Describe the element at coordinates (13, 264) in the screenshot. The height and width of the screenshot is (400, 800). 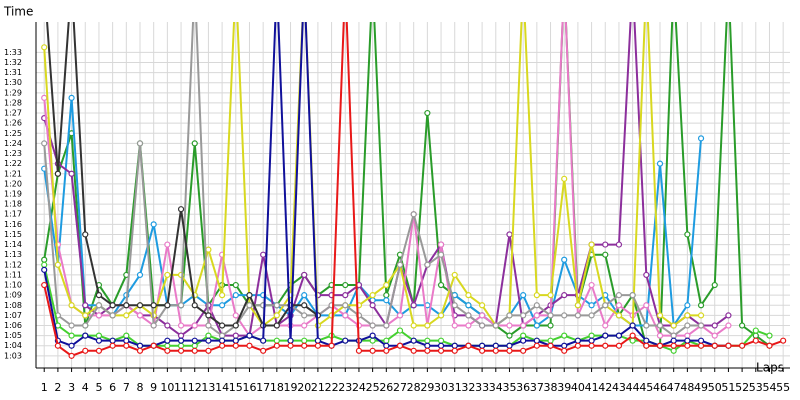
I see `y-tick-label: 1:12` at that location.